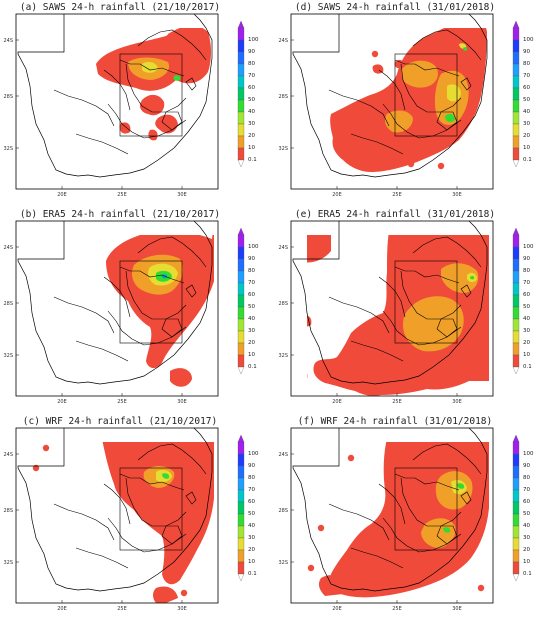  I want to click on map-outlines, so click(115, 509).